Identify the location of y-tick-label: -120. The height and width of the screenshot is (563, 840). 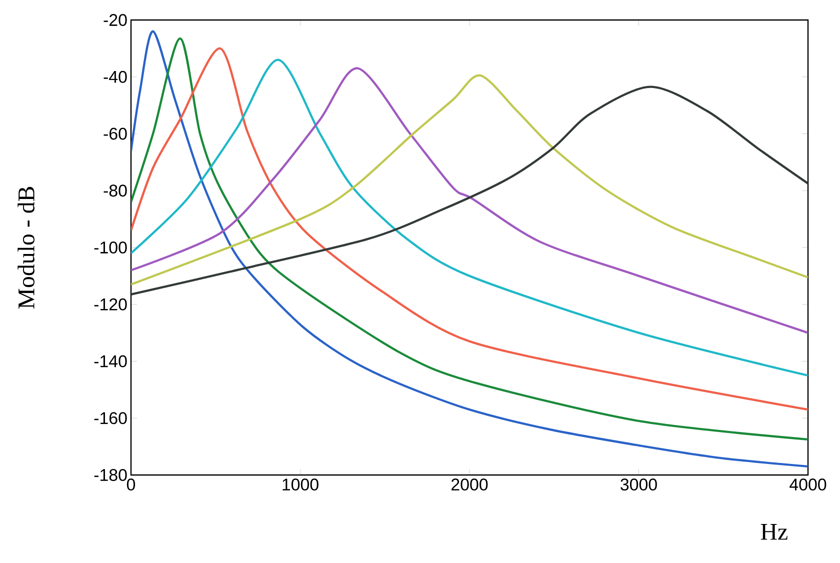
(110, 304).